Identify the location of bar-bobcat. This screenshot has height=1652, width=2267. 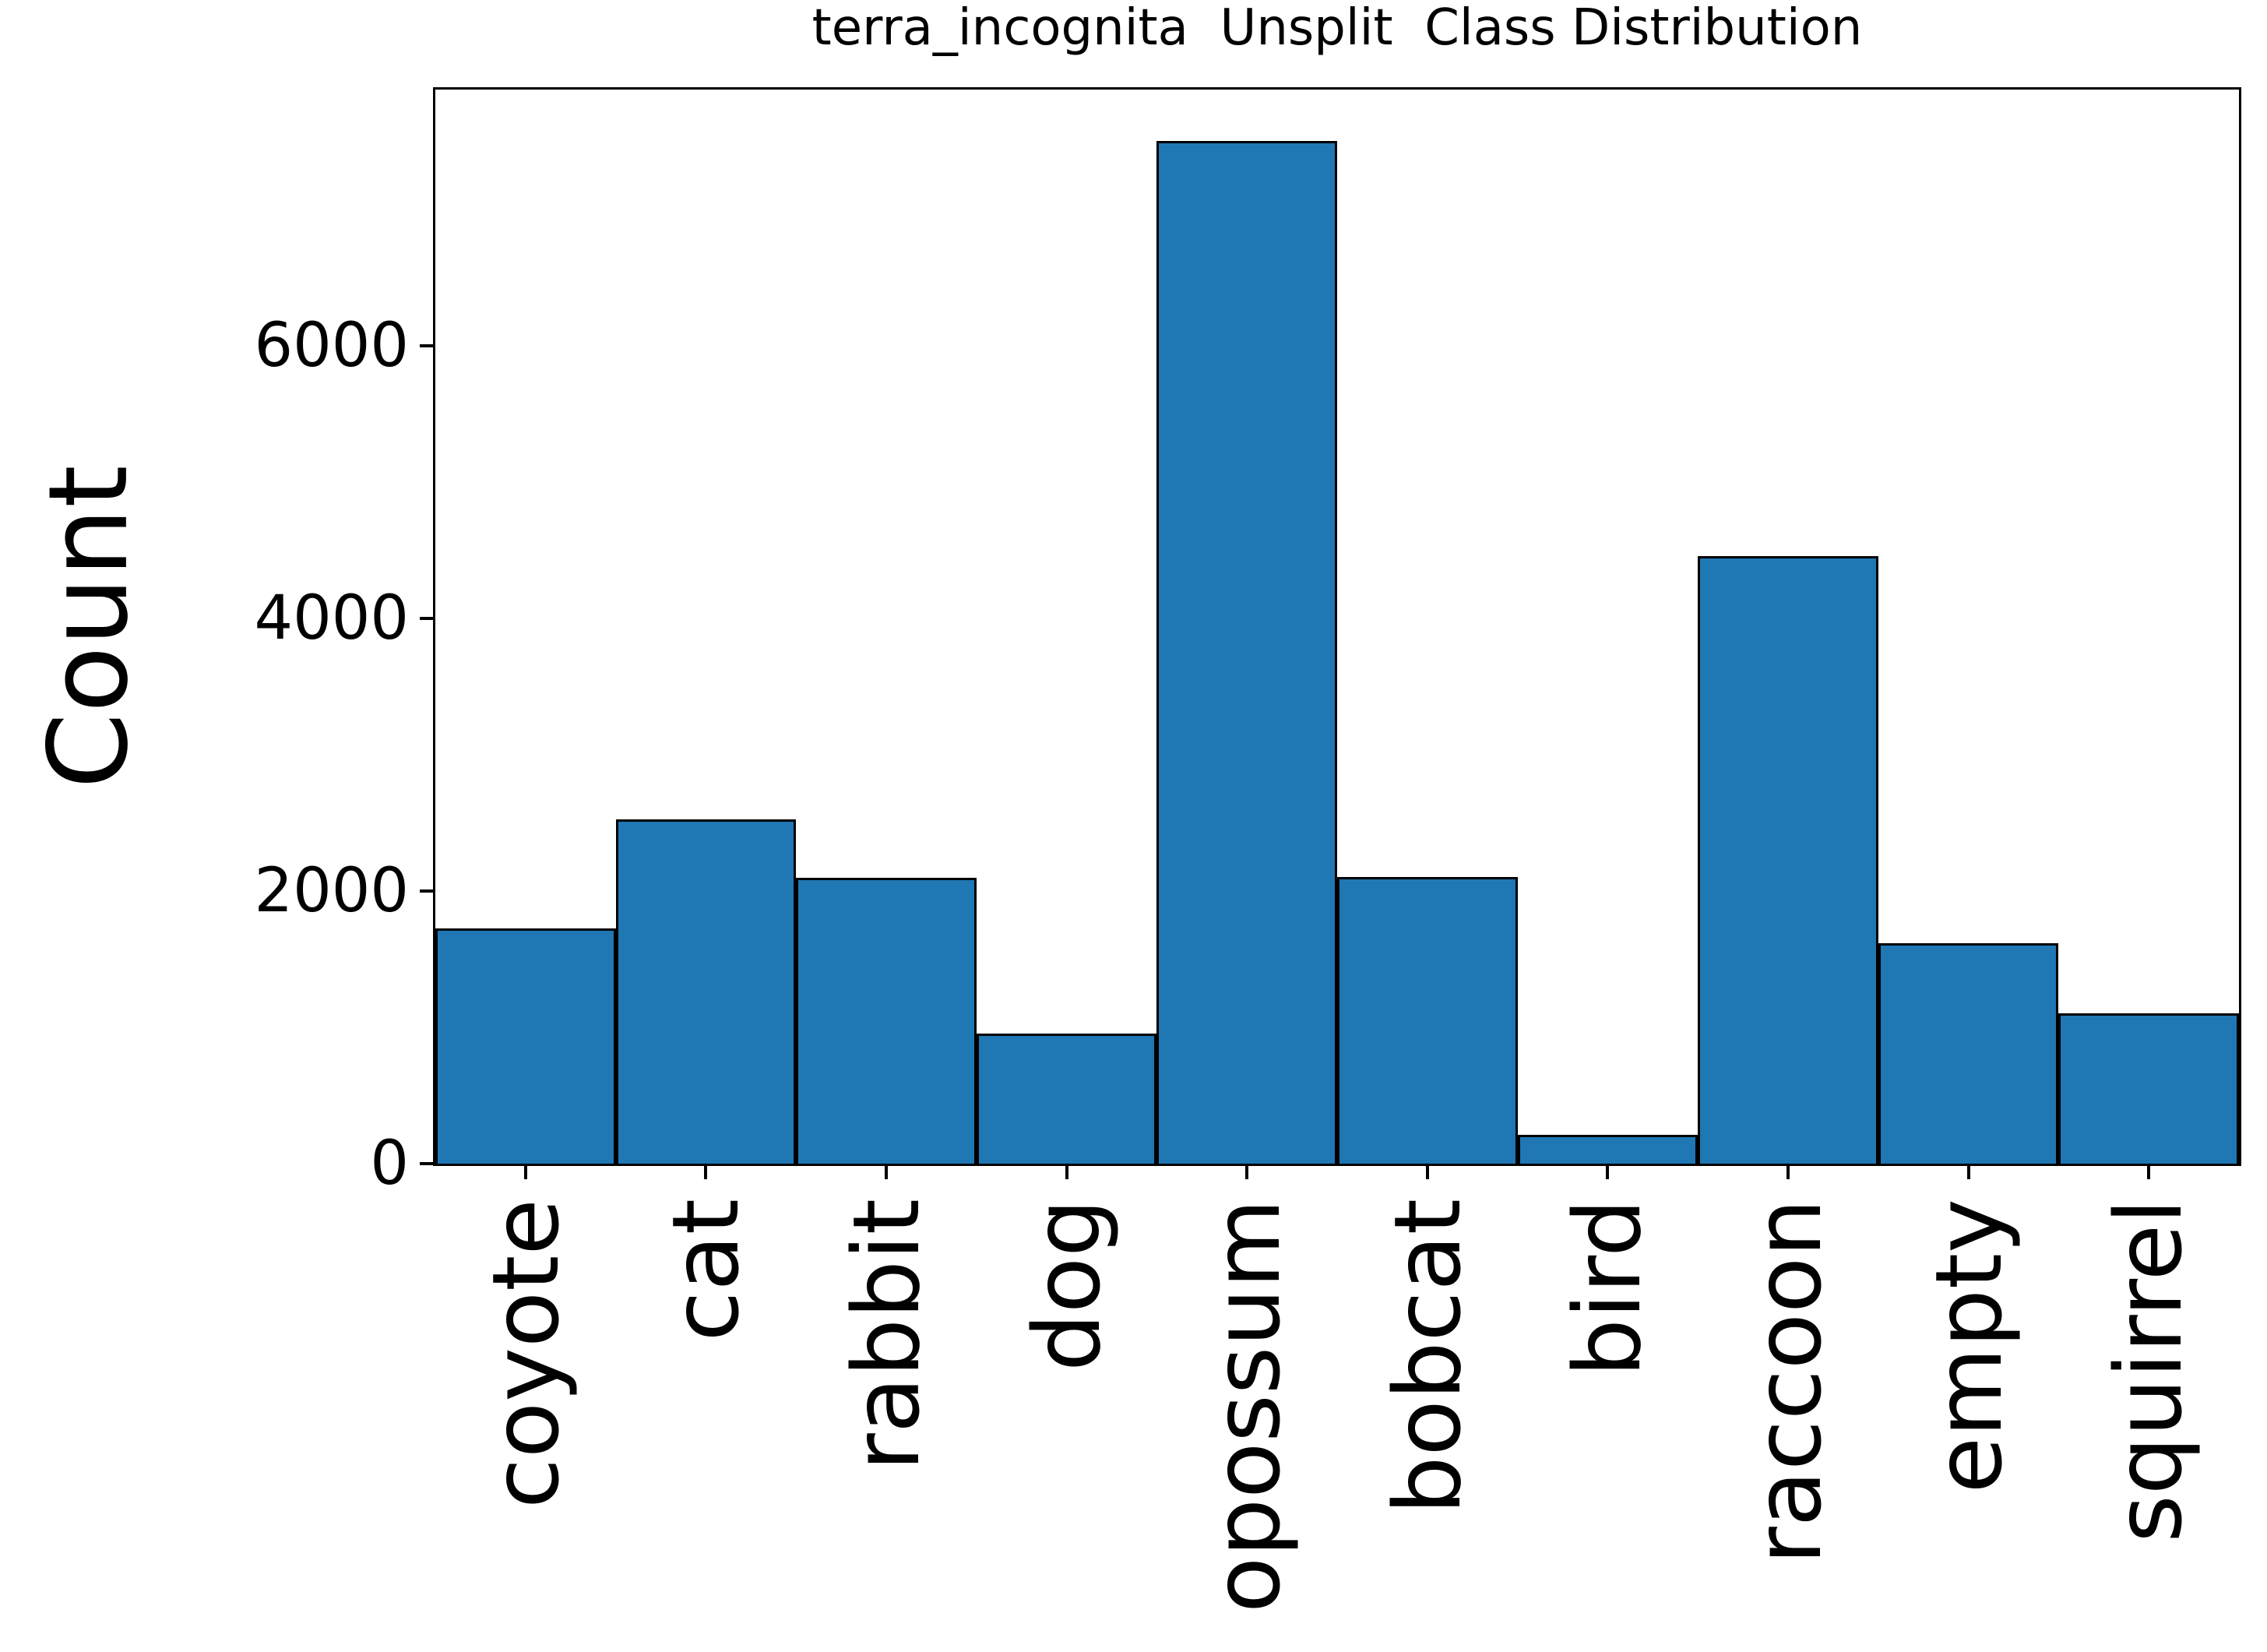
(1427, 1020).